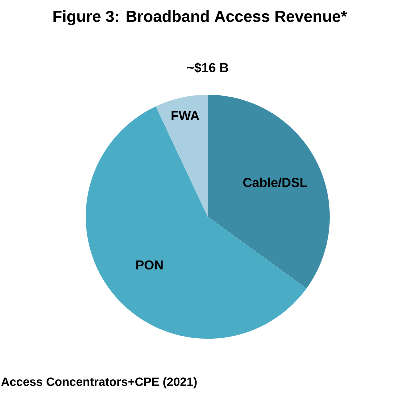 Image resolution: width=400 pixels, height=400 pixels. What do you see at coordinates (149, 265) in the screenshot?
I see `slice-label: PON` at bounding box center [149, 265].